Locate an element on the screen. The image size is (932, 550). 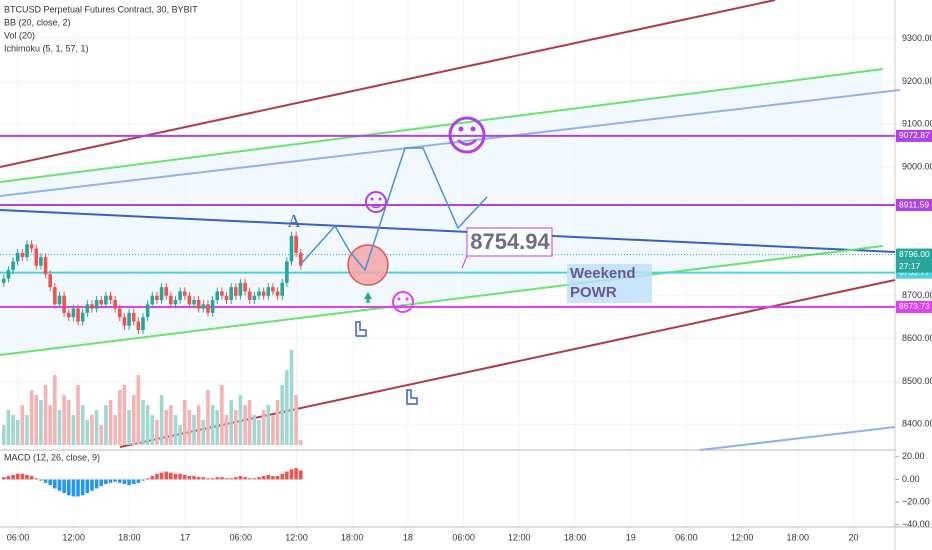
price-box is located at coordinates (509, 242).